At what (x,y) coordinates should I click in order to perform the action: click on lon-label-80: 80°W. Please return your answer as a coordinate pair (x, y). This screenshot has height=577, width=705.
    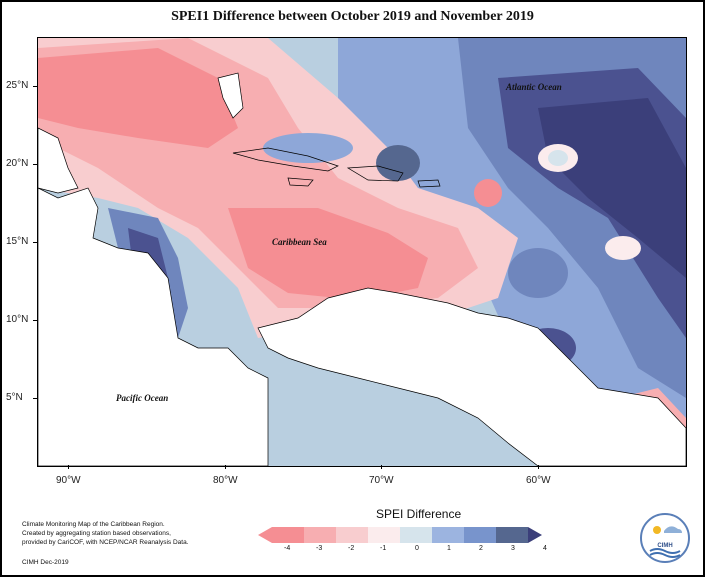
    Looking at the image, I should click on (225, 480).